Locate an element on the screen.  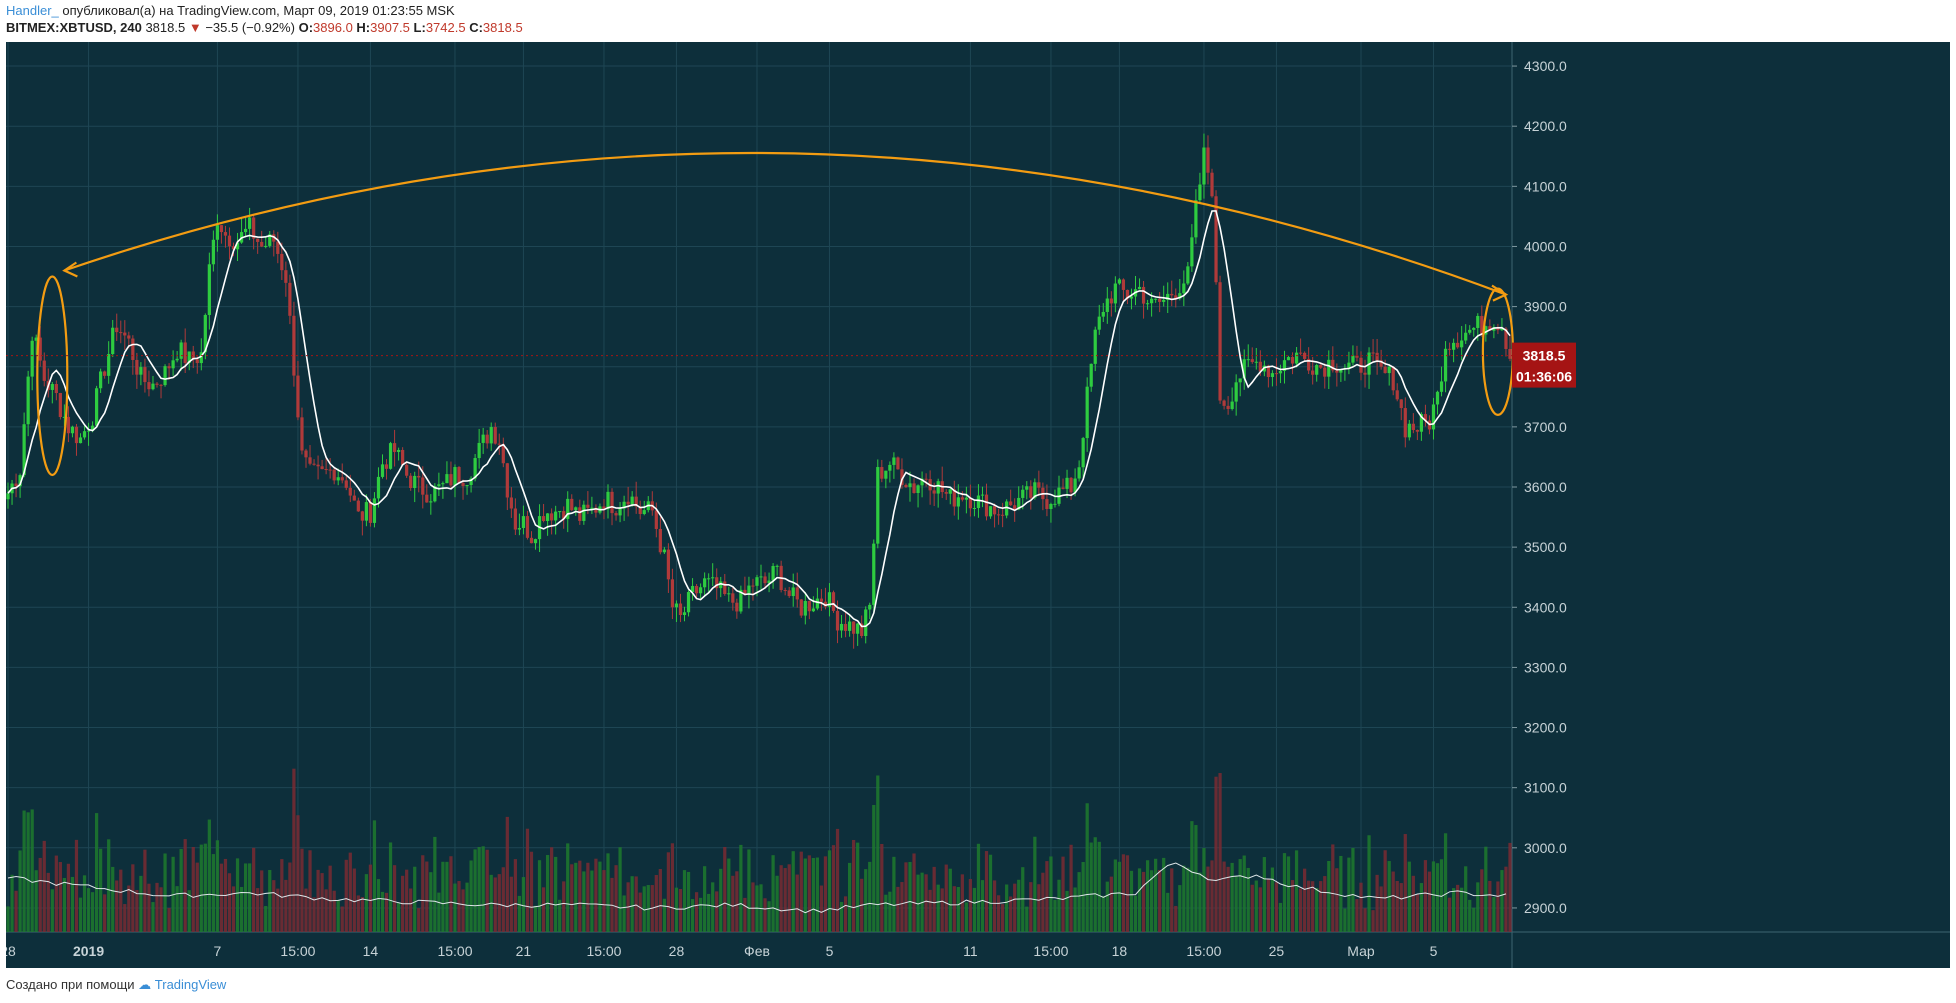
low-label: L: is located at coordinates (419, 27).